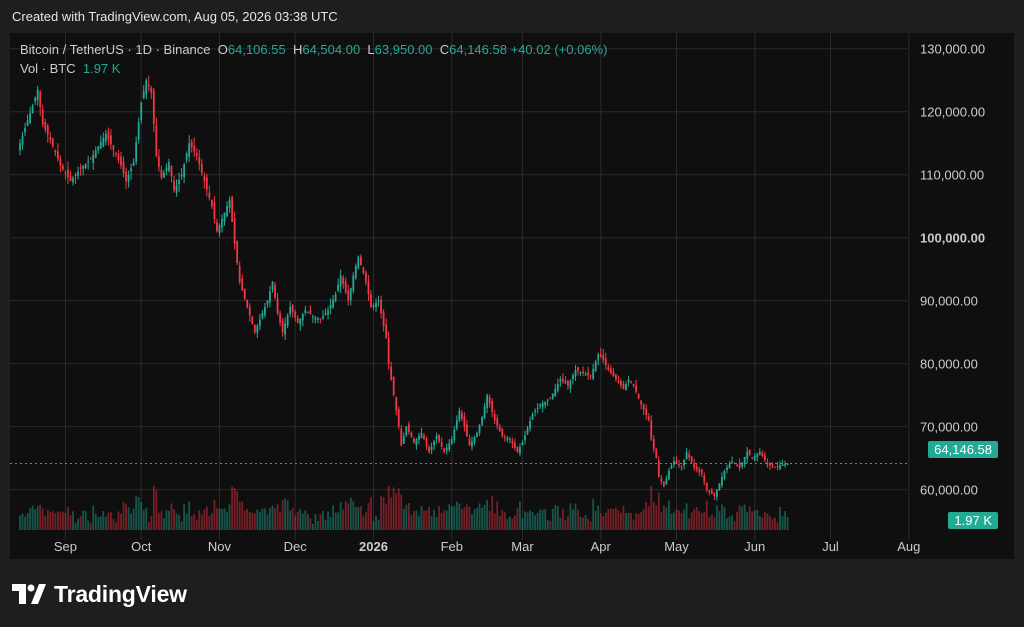  Describe the element at coordinates (676, 546) in the screenshot. I see `x-tick-label: May` at that location.